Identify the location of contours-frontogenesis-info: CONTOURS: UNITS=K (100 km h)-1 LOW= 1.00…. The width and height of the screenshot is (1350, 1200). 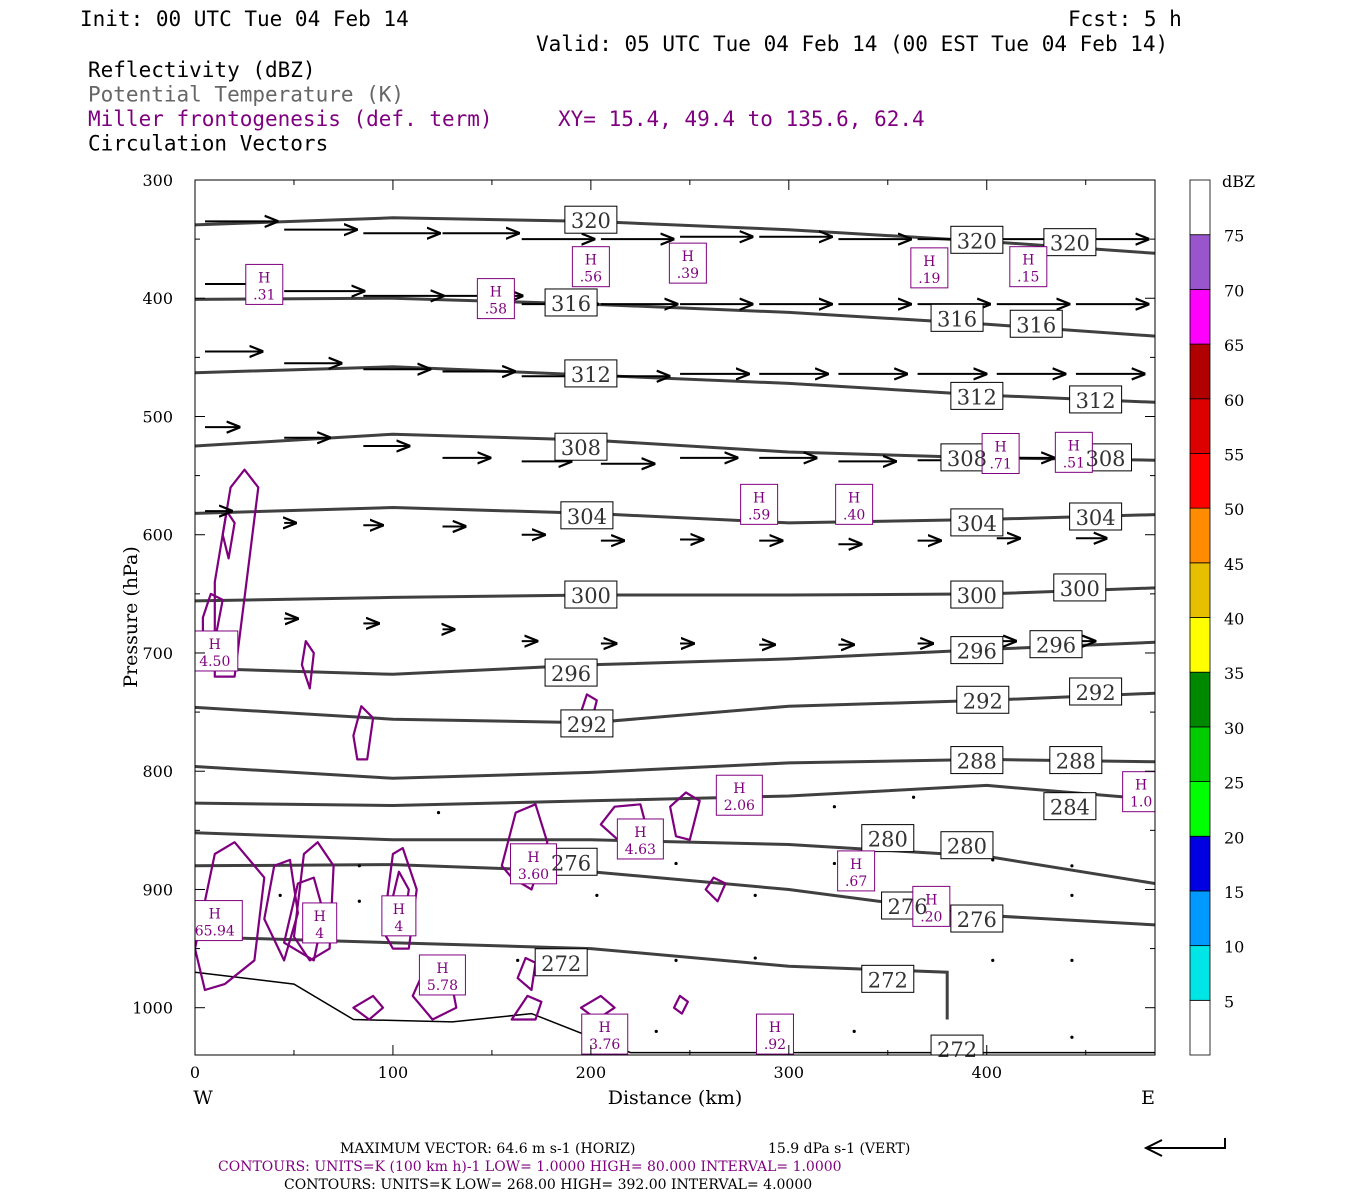
(530, 1167).